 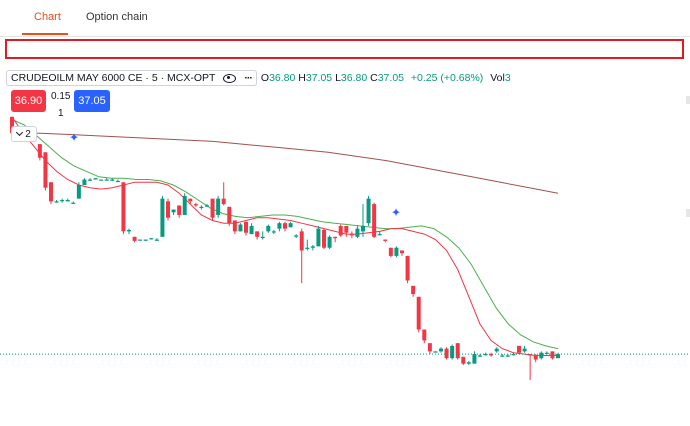 What do you see at coordinates (117, 17) in the screenshot?
I see `tab-option-chain: Option chain` at bounding box center [117, 17].